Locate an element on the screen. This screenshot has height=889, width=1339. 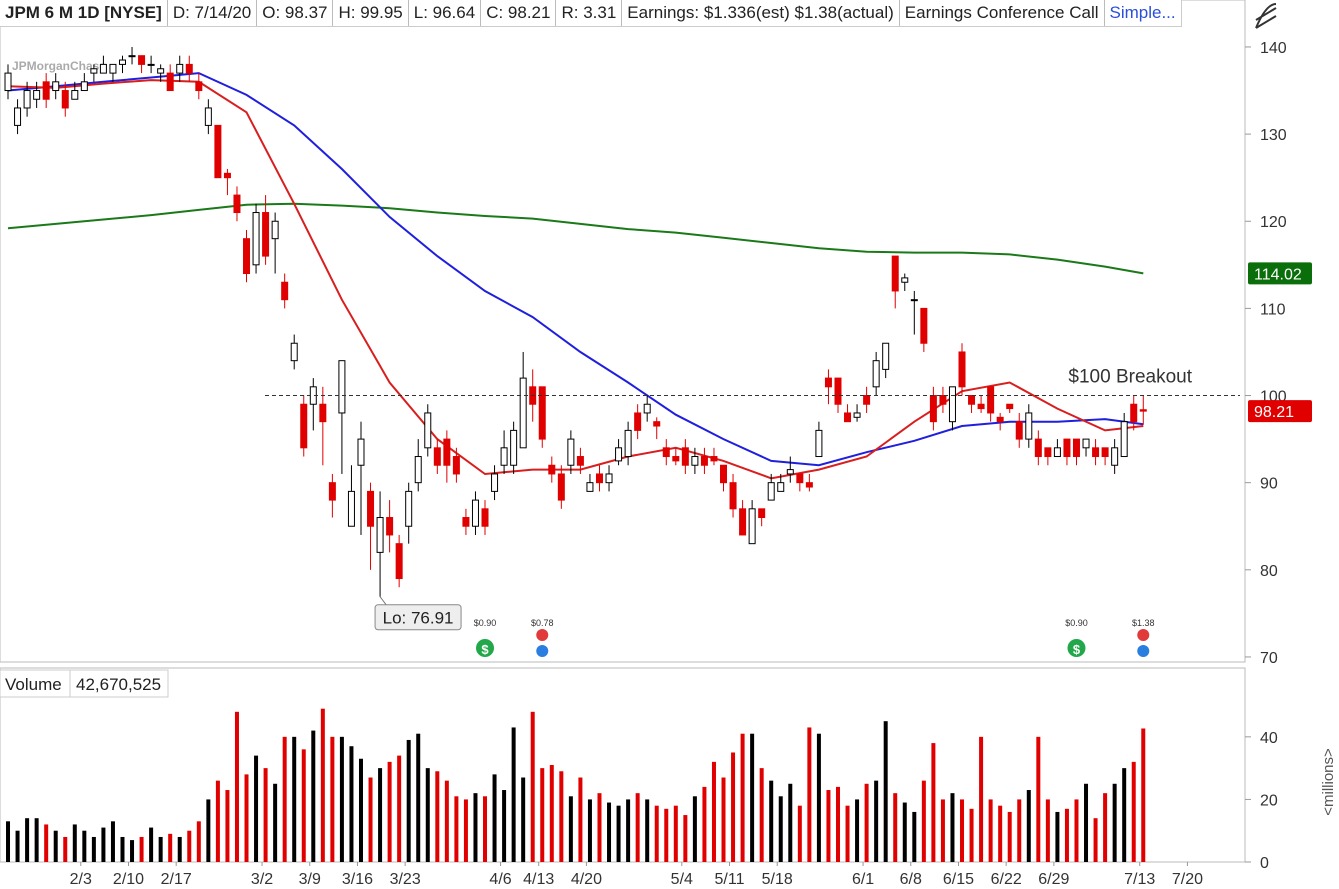
x-tick-label: 6/29 is located at coordinates (1053, 879).